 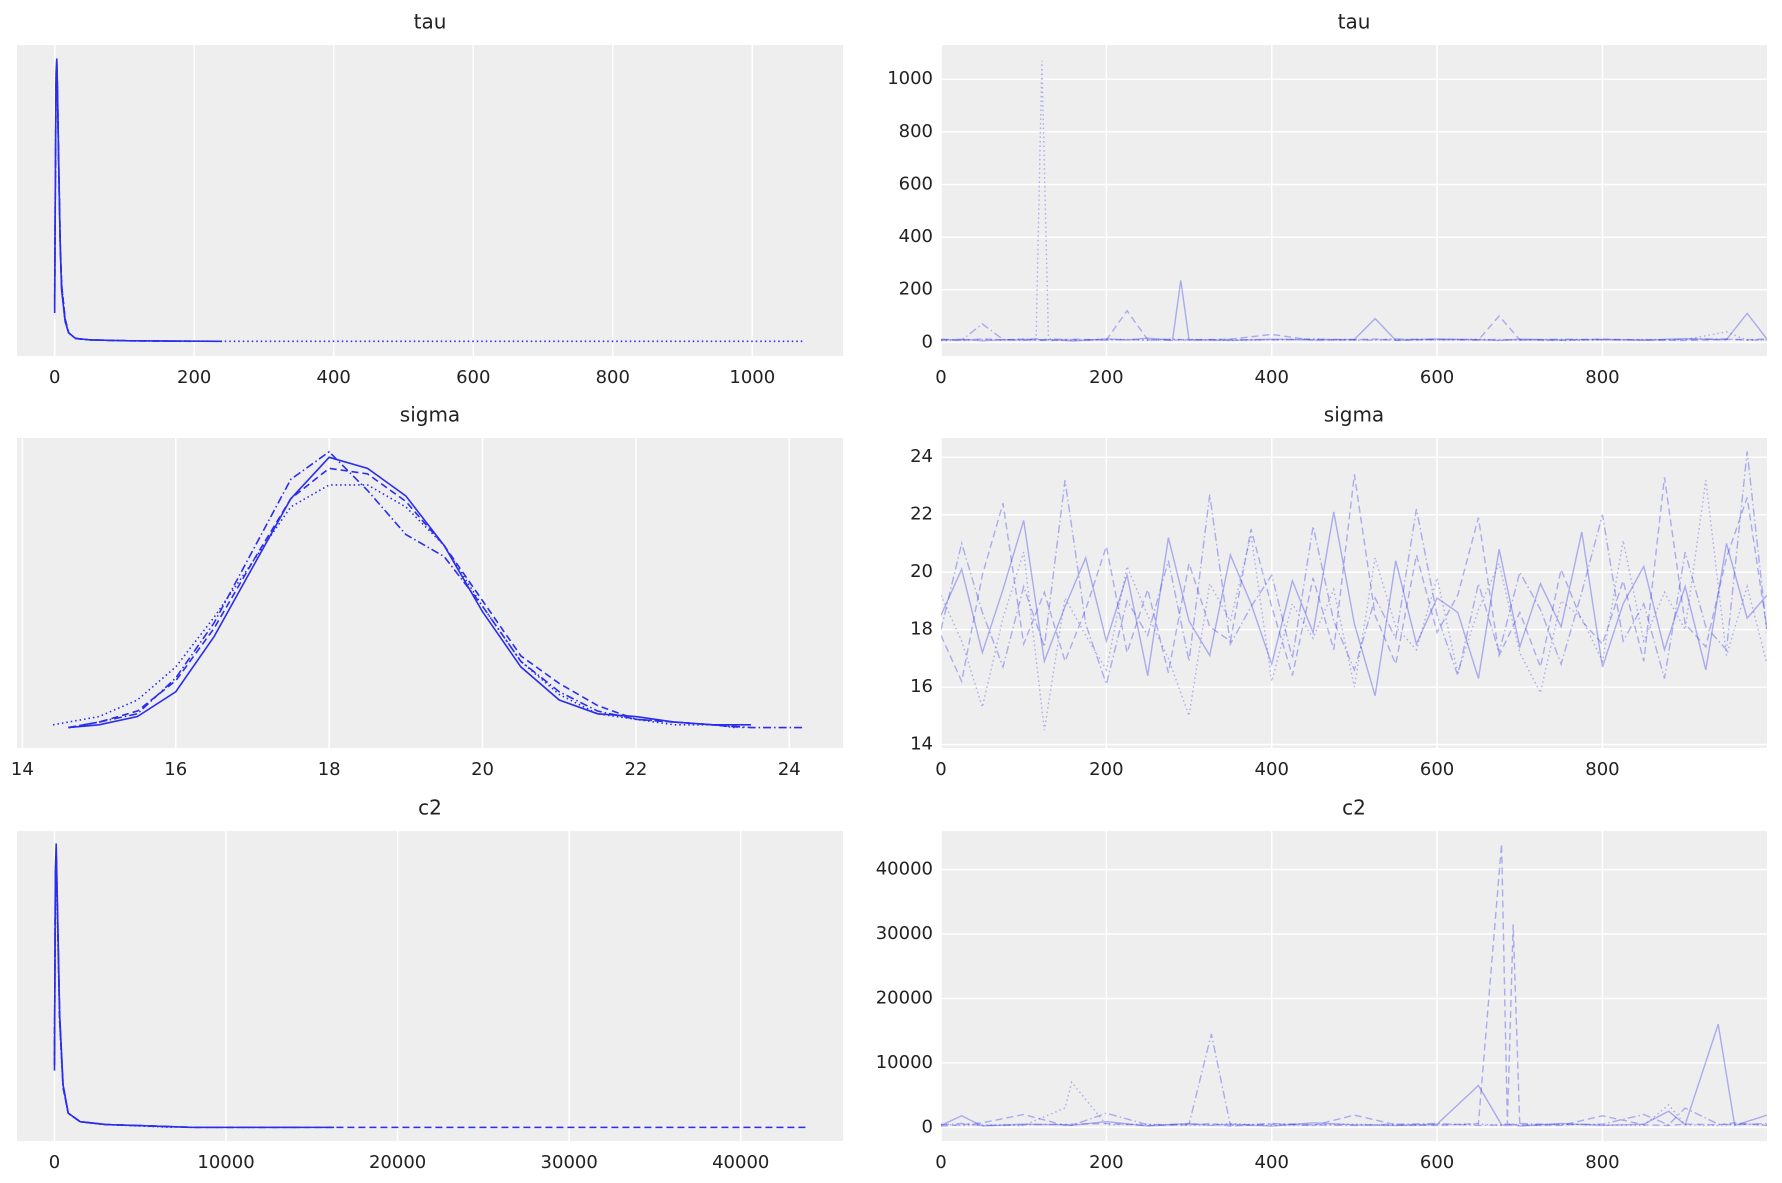 I want to click on y-tick-label: 18, so click(x=921, y=629).